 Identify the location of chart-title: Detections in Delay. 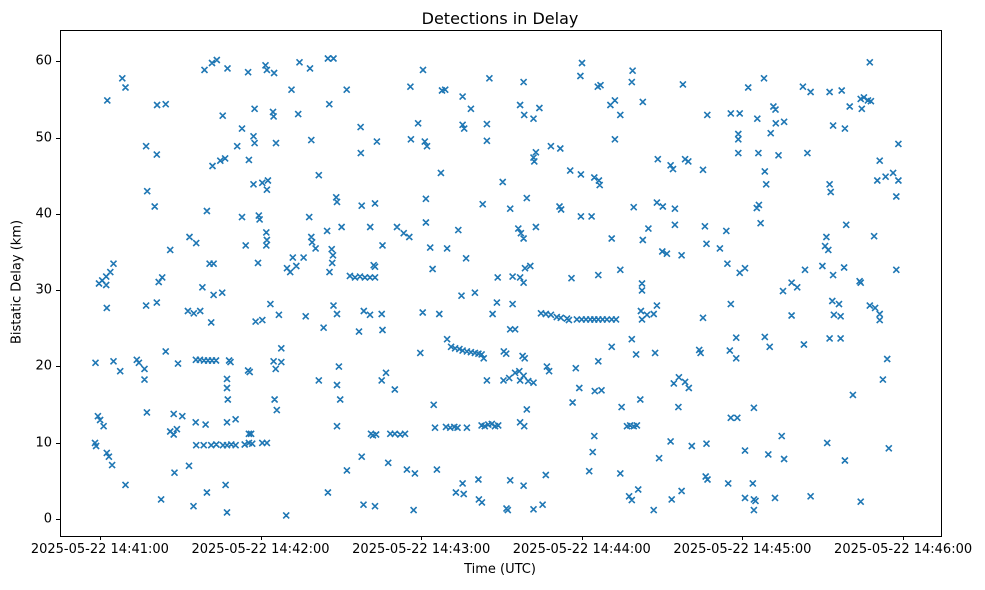
(500, 18).